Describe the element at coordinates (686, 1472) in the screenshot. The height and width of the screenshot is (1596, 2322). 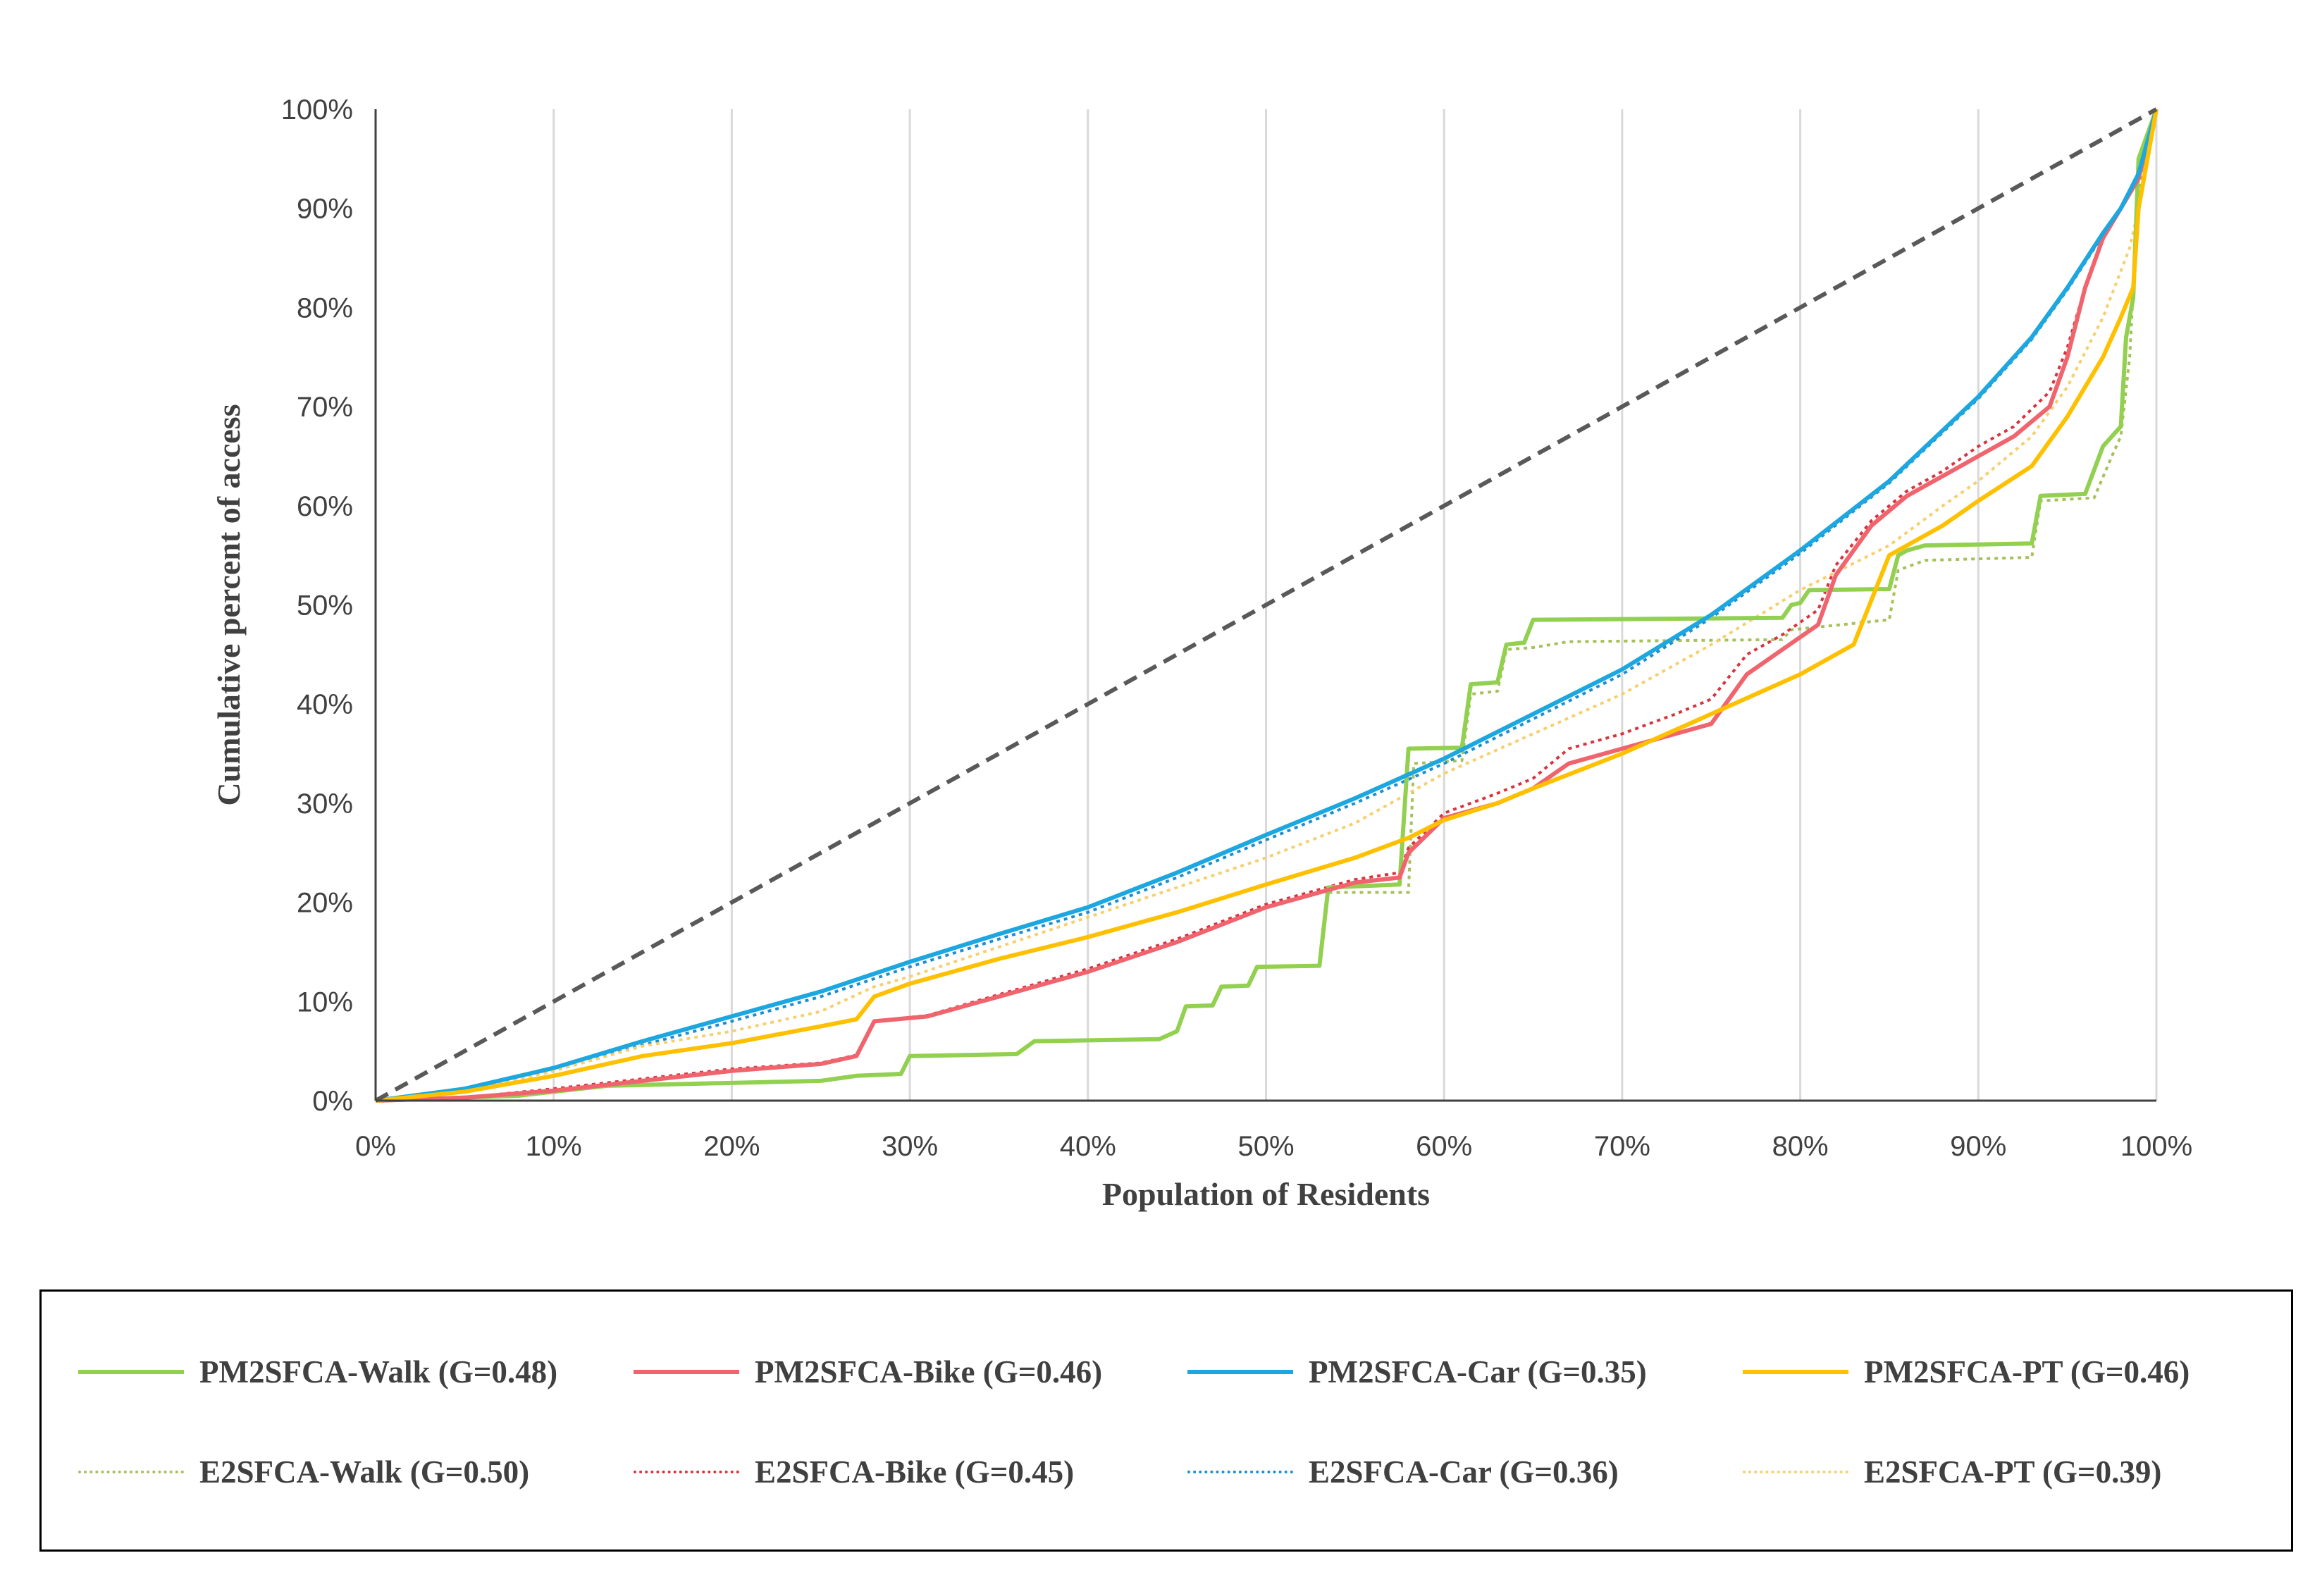
I see `legend-swatch-e2sfca-bike` at that location.